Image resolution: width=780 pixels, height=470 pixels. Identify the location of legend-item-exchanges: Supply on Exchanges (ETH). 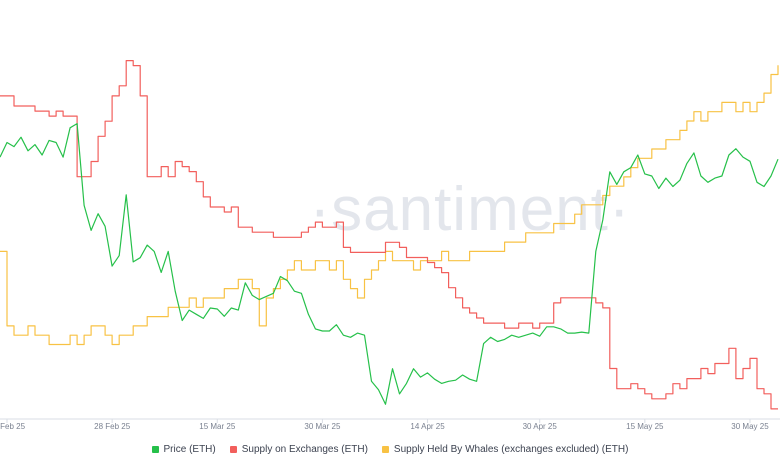
(298, 449).